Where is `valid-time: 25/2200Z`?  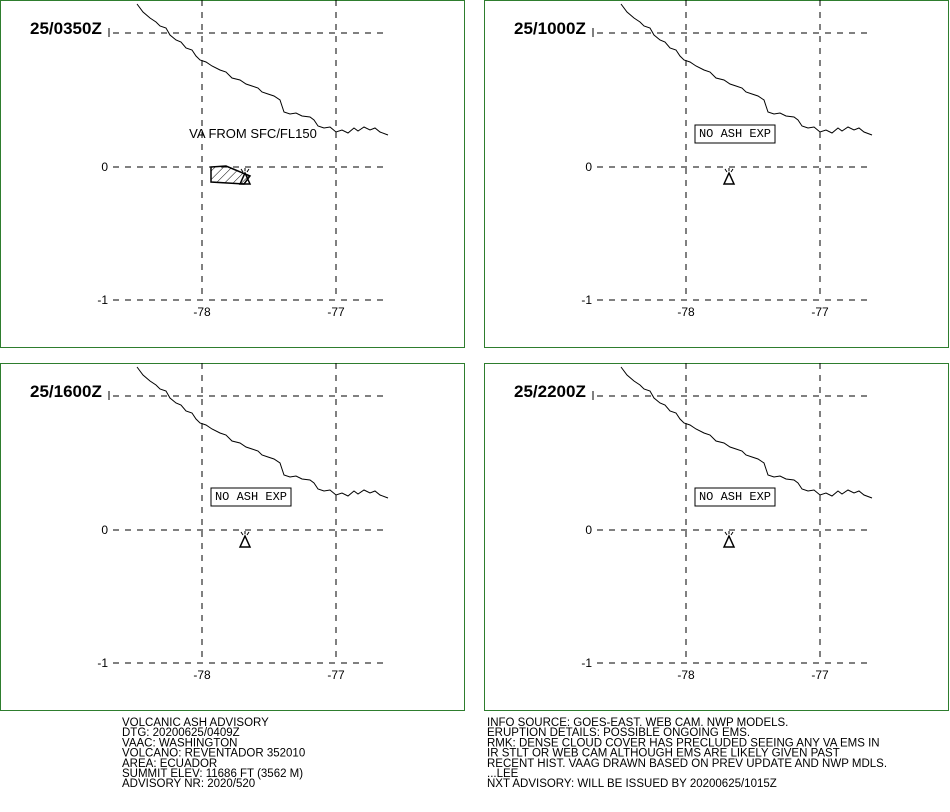
valid-time: 25/2200Z is located at coordinates (550, 391).